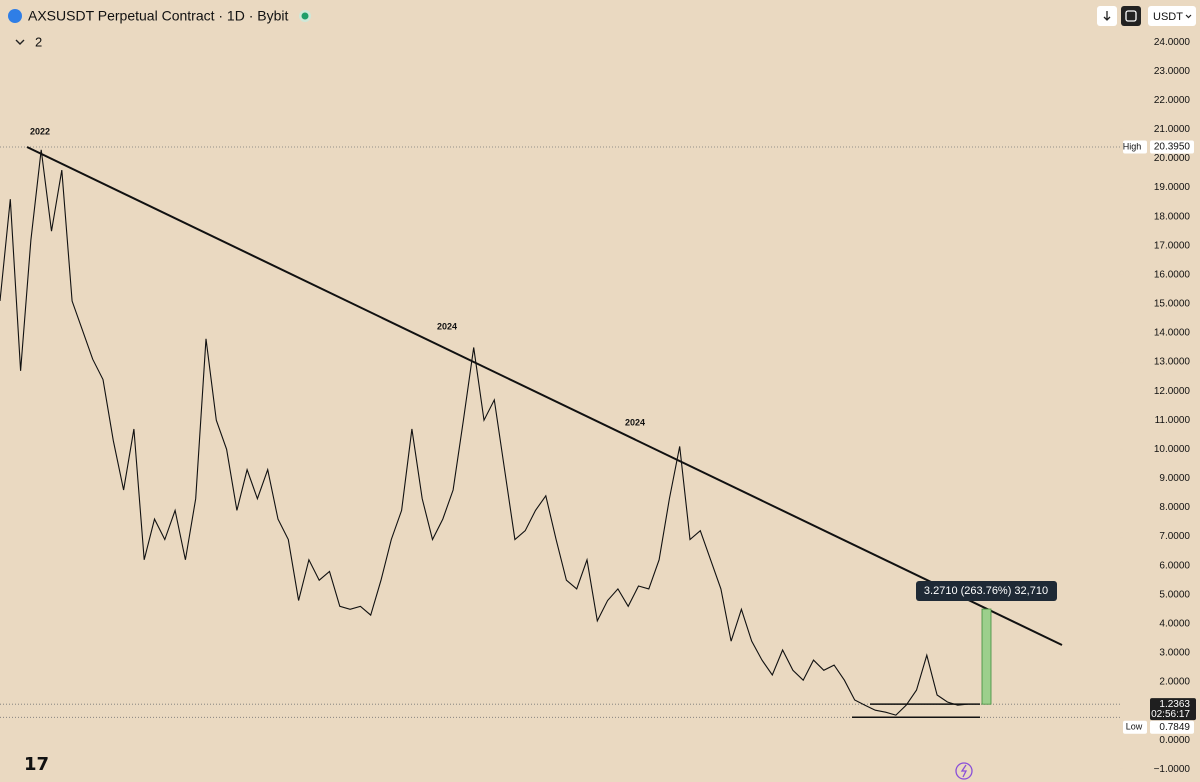 Image resolution: width=1200 pixels, height=782 pixels. I want to click on y-tick-label: 22.0000, so click(1172, 100).